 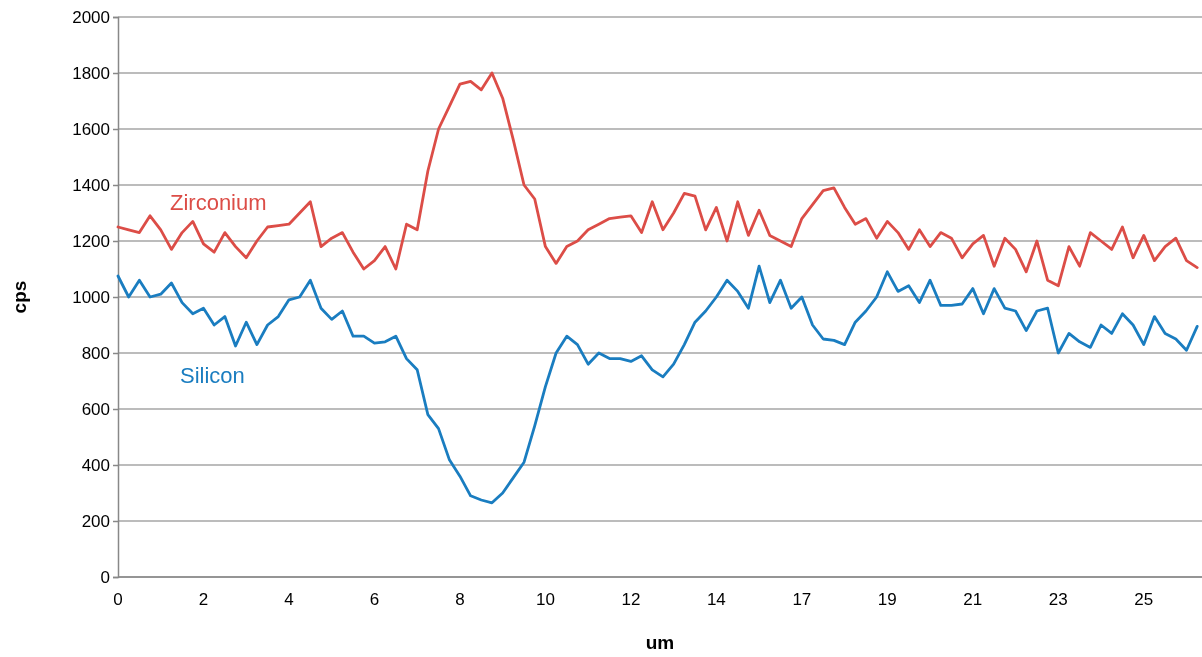 What do you see at coordinates (91, 297) in the screenshot?
I see `y-tick-label: 1000` at bounding box center [91, 297].